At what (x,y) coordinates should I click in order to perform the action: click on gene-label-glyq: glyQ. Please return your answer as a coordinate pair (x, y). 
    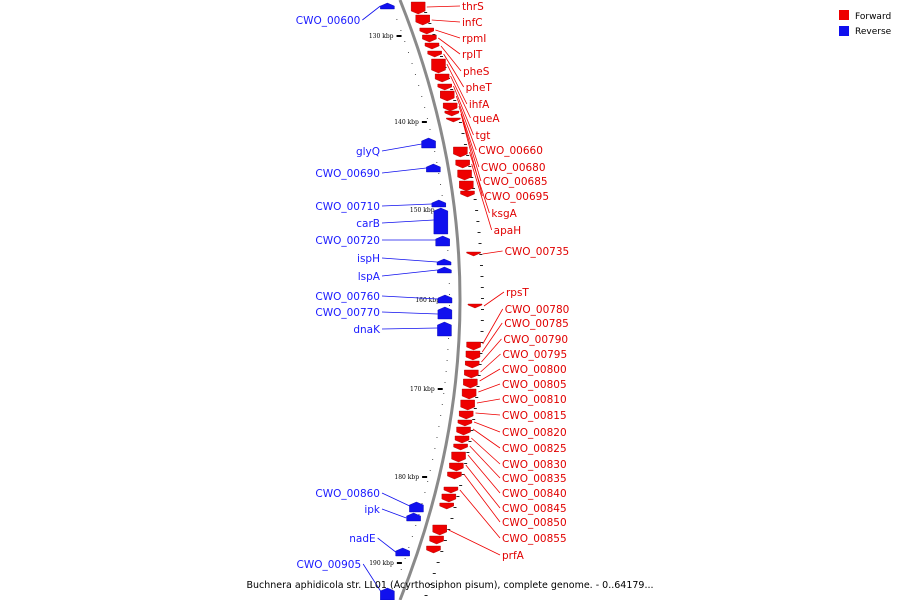
    Looking at the image, I should click on (368, 152).